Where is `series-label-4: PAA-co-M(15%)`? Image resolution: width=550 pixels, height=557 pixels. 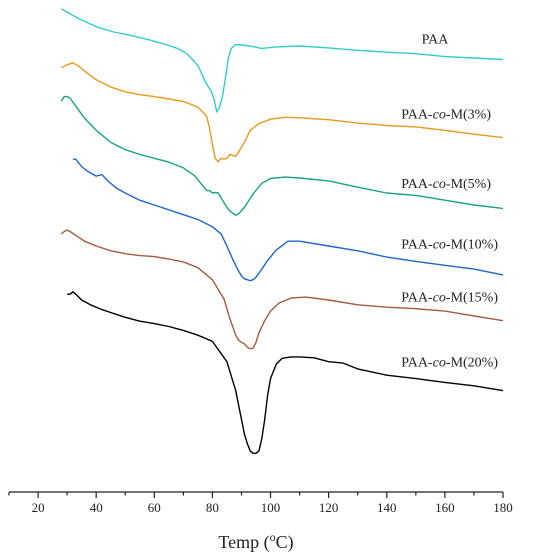
series-label-4: PAA-co-M(15%) is located at coordinates (449, 297).